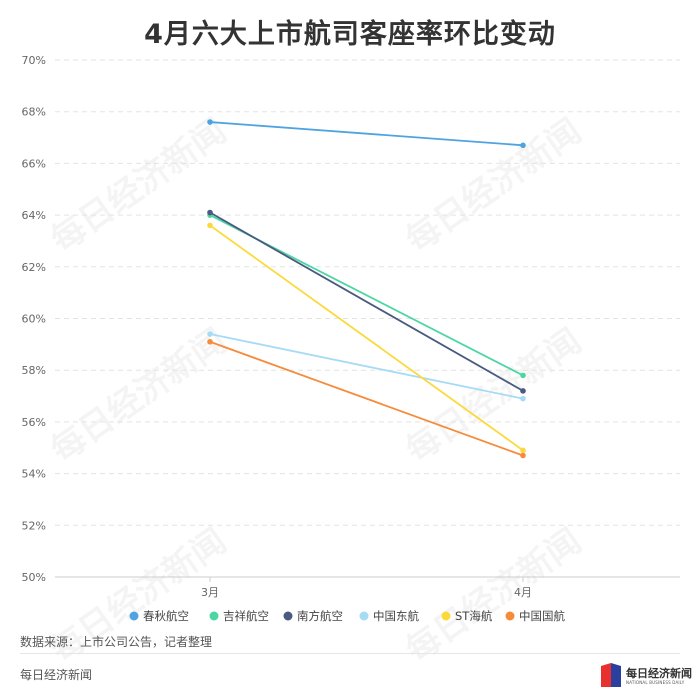  I want to click on legend-label: 吉祥航空, so click(246, 616).